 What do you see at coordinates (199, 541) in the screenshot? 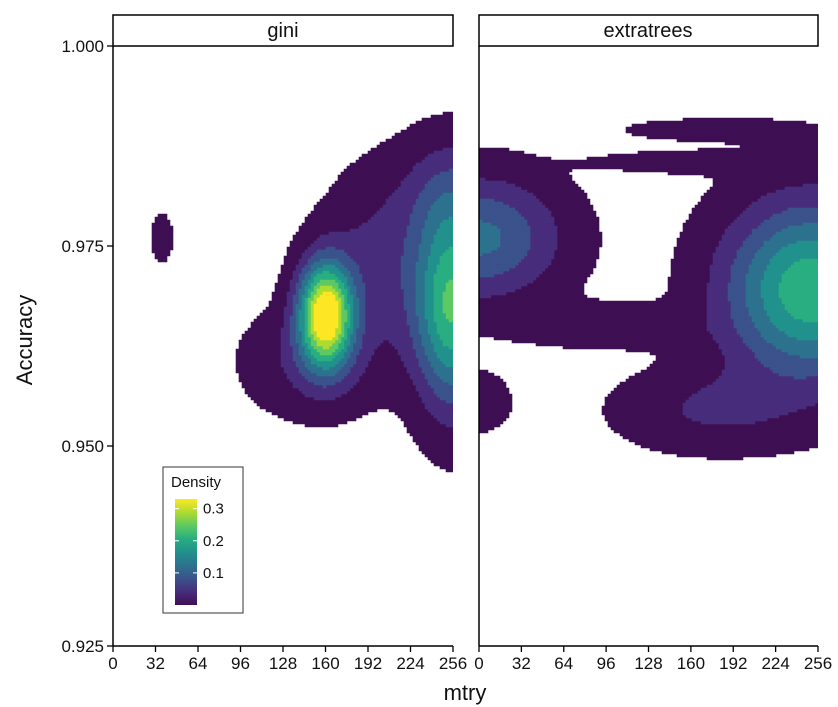
I see `legend-ticks: 0.1 0.2 0.3` at bounding box center [199, 541].